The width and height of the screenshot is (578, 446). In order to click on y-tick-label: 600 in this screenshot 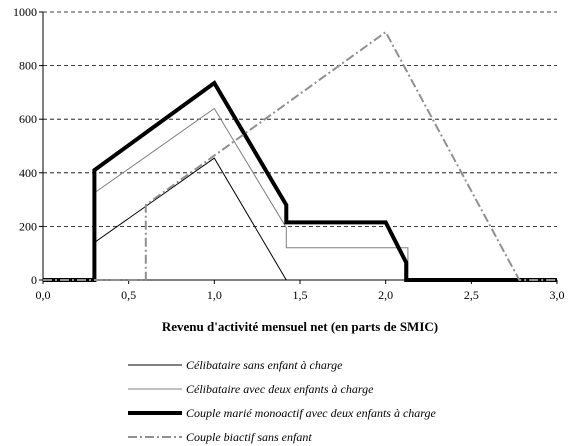, I will do `click(28, 119)`.